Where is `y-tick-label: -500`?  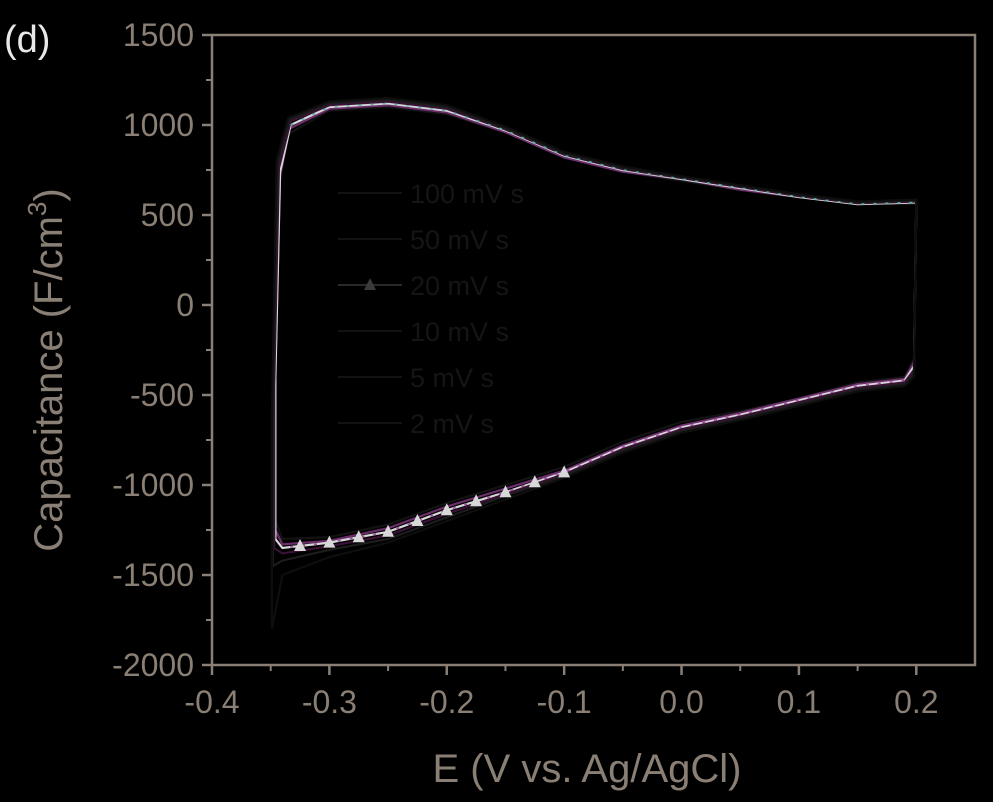
y-tick-label: -500 is located at coordinates (162, 395).